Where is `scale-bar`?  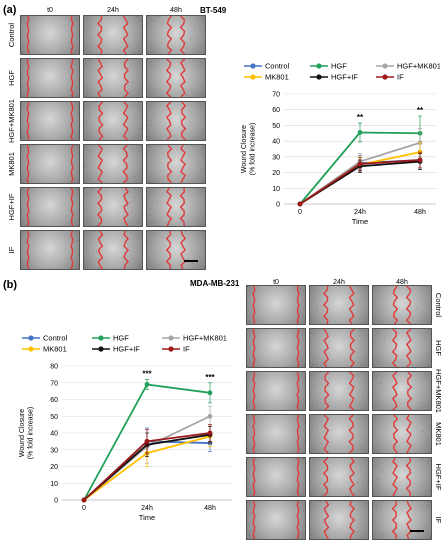 scale-bar is located at coordinates (417, 531).